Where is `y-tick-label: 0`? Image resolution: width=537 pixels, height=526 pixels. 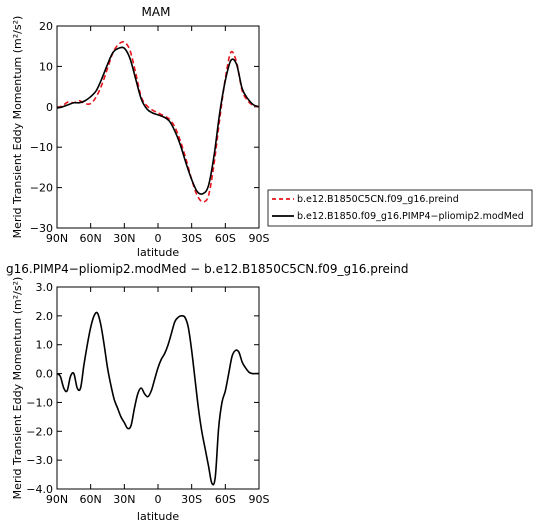 y-tick-label: 0 is located at coordinates (49, 107).